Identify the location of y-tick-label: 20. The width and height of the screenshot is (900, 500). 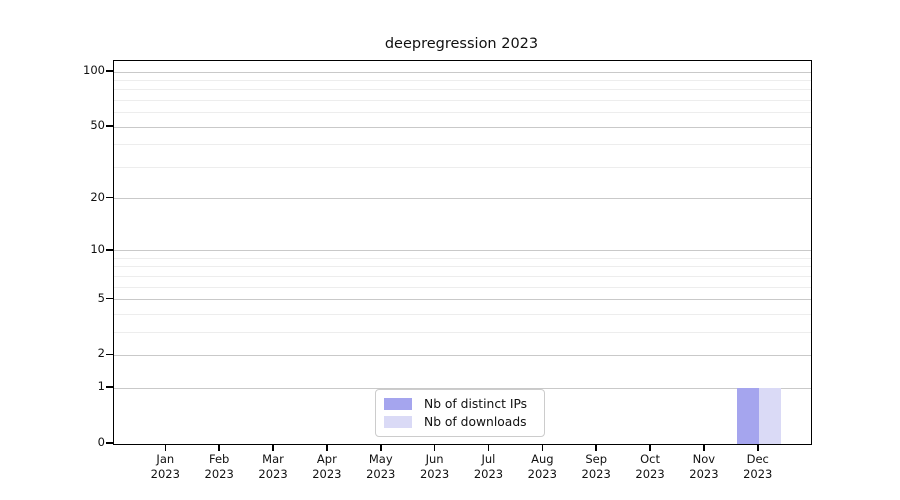
(97, 196).